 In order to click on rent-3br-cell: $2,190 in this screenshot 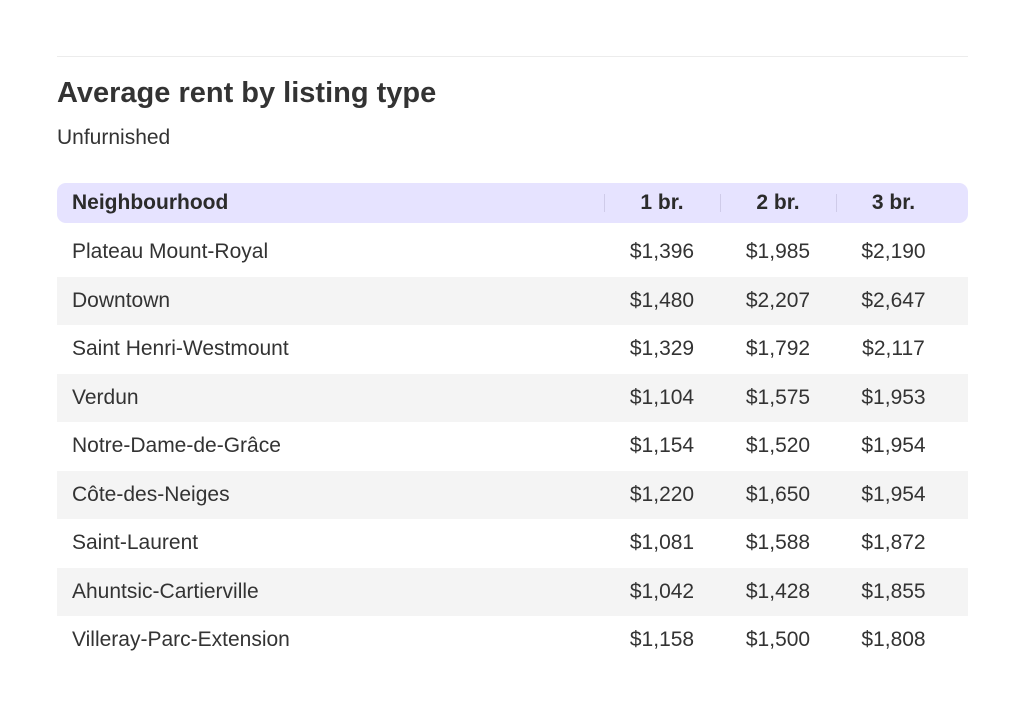, I will do `click(893, 252)`.